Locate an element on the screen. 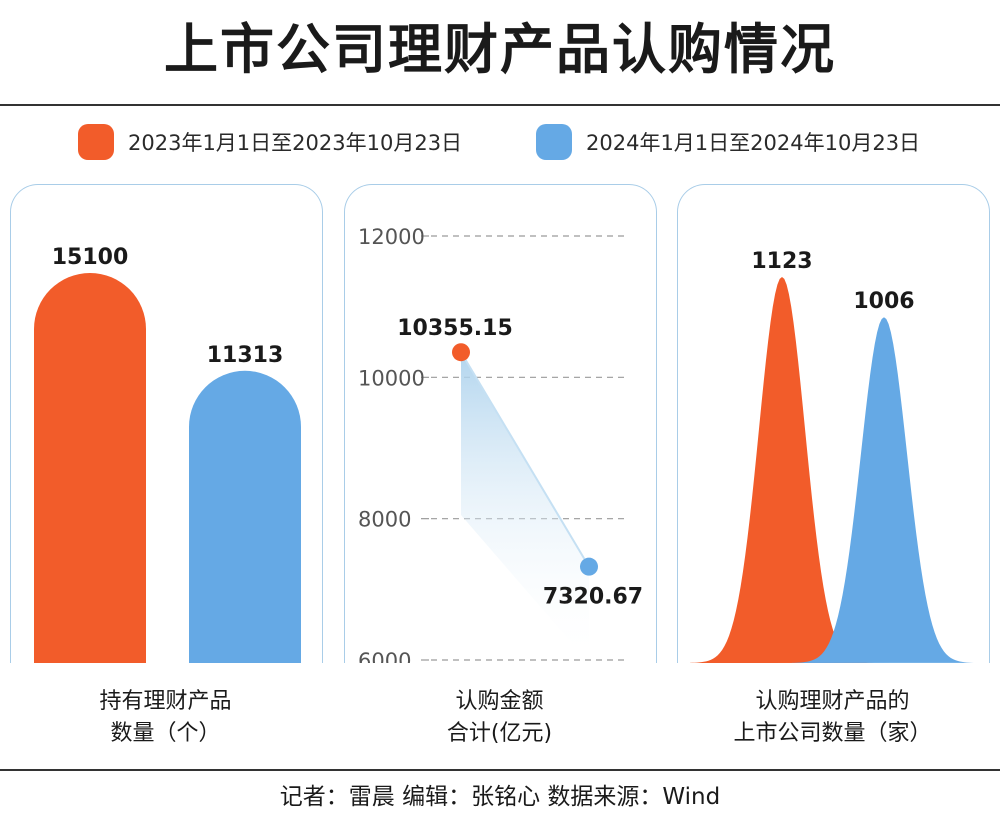 Image resolution: width=1000 pixels, height=823 pixels. caption-company-count-line1: 认购理财产品的 is located at coordinates (832, 701).